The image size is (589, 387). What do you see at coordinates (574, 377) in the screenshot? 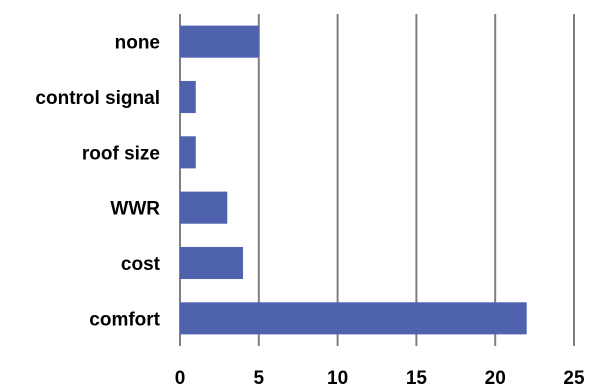
I see `x-tick-label-25: 25` at bounding box center [574, 377].